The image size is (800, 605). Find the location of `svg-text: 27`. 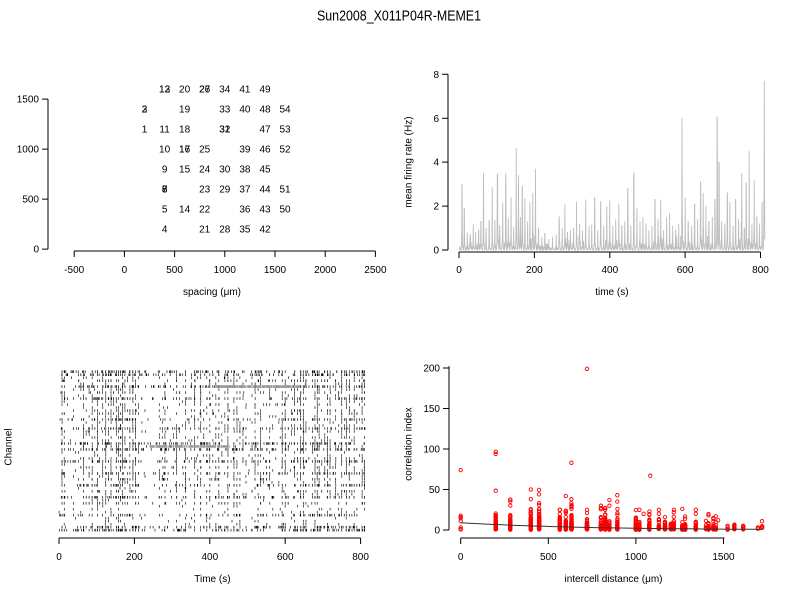

svg-text: 27 is located at coordinates (205, 90).